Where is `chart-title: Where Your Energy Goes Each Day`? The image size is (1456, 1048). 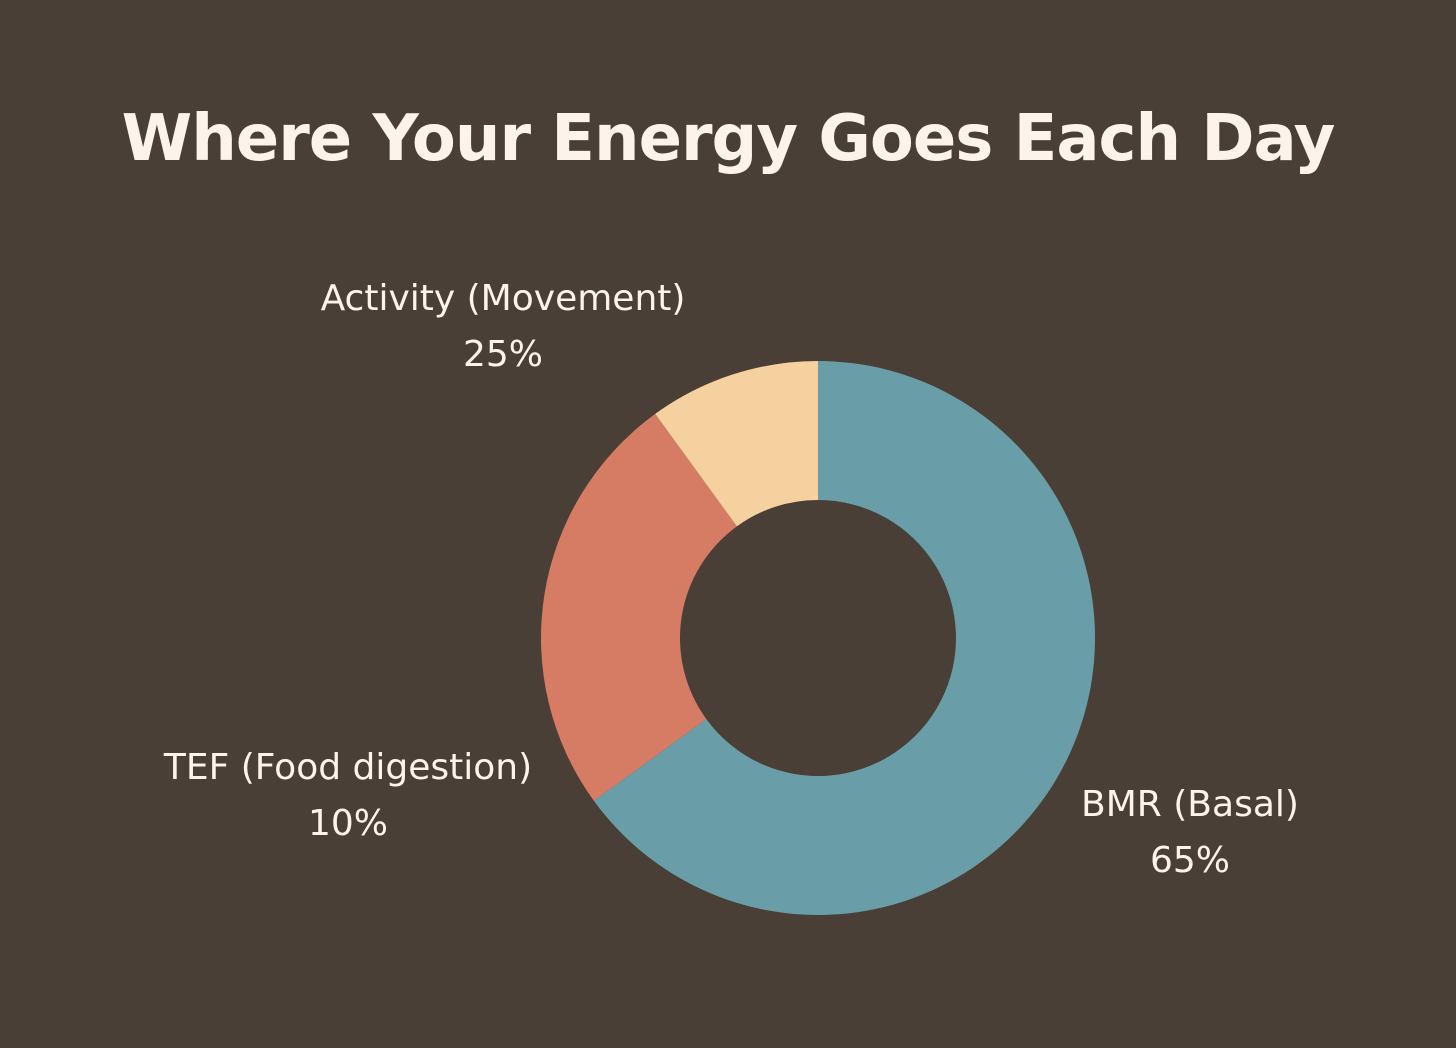 chart-title: Where Your Energy Goes Each Day is located at coordinates (728, 139).